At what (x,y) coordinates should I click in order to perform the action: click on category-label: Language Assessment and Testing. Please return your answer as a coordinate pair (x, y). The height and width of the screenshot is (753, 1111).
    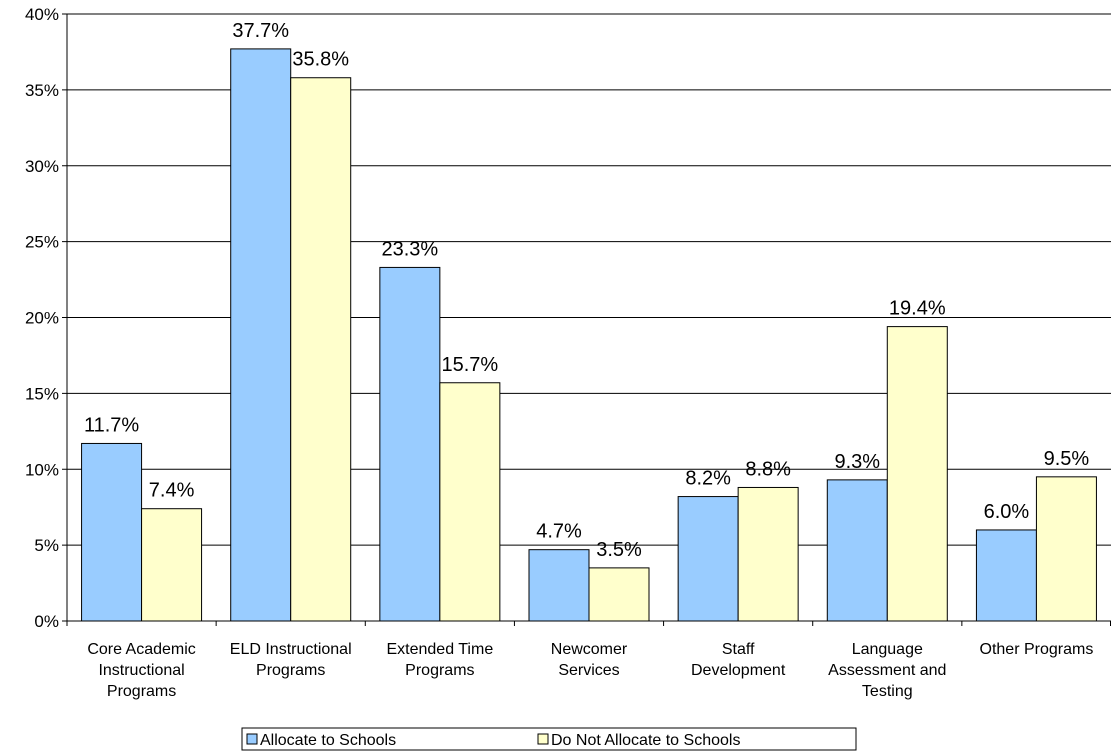
    Looking at the image, I should click on (887, 670).